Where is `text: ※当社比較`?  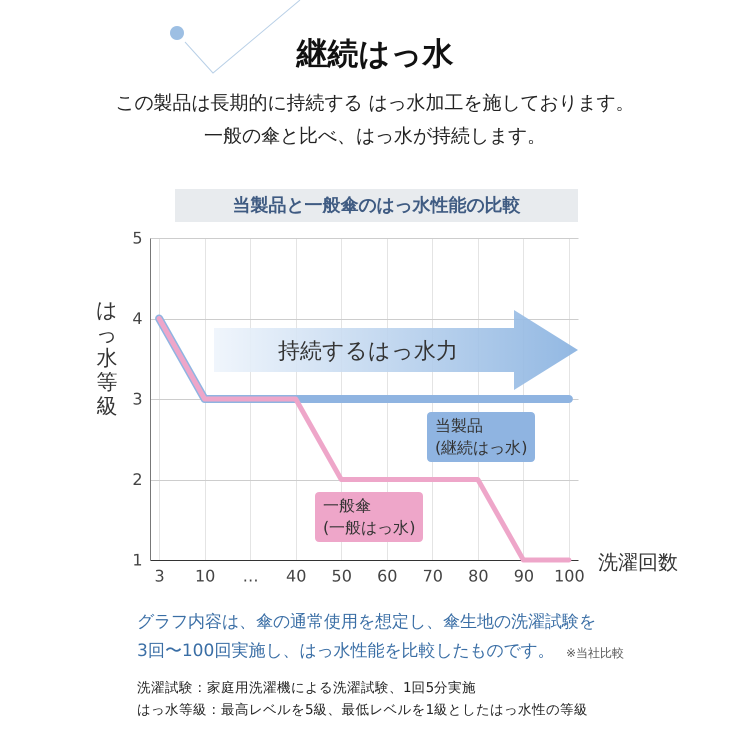 text: ※当社比較 is located at coordinates (595, 653).